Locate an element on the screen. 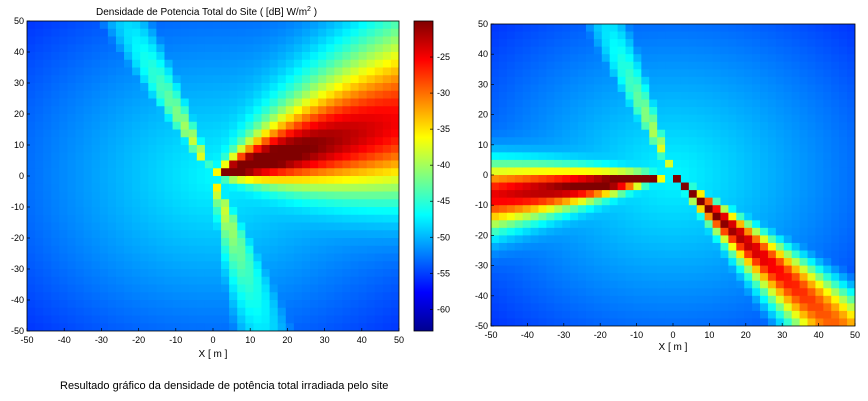 The image size is (868, 401). plot2-xtick-label: -30 is located at coordinates (563, 335).